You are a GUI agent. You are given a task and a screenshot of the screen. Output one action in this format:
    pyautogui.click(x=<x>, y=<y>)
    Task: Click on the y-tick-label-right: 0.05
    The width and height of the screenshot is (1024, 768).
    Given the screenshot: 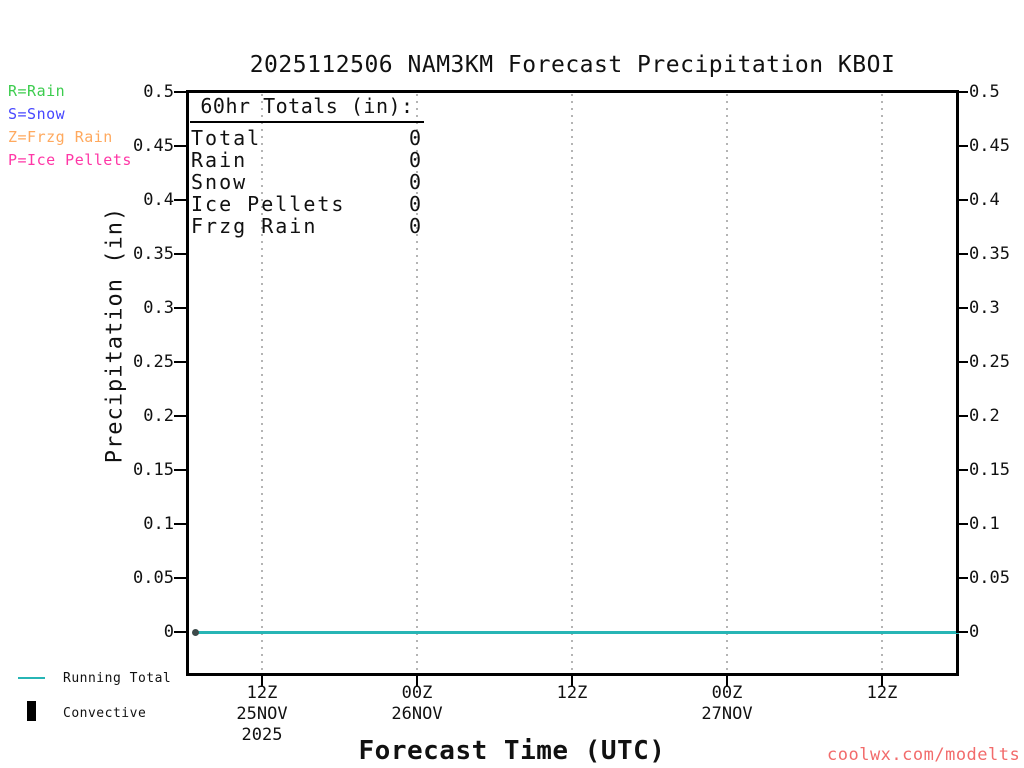 What is the action you would take?
    pyautogui.click(x=989, y=578)
    